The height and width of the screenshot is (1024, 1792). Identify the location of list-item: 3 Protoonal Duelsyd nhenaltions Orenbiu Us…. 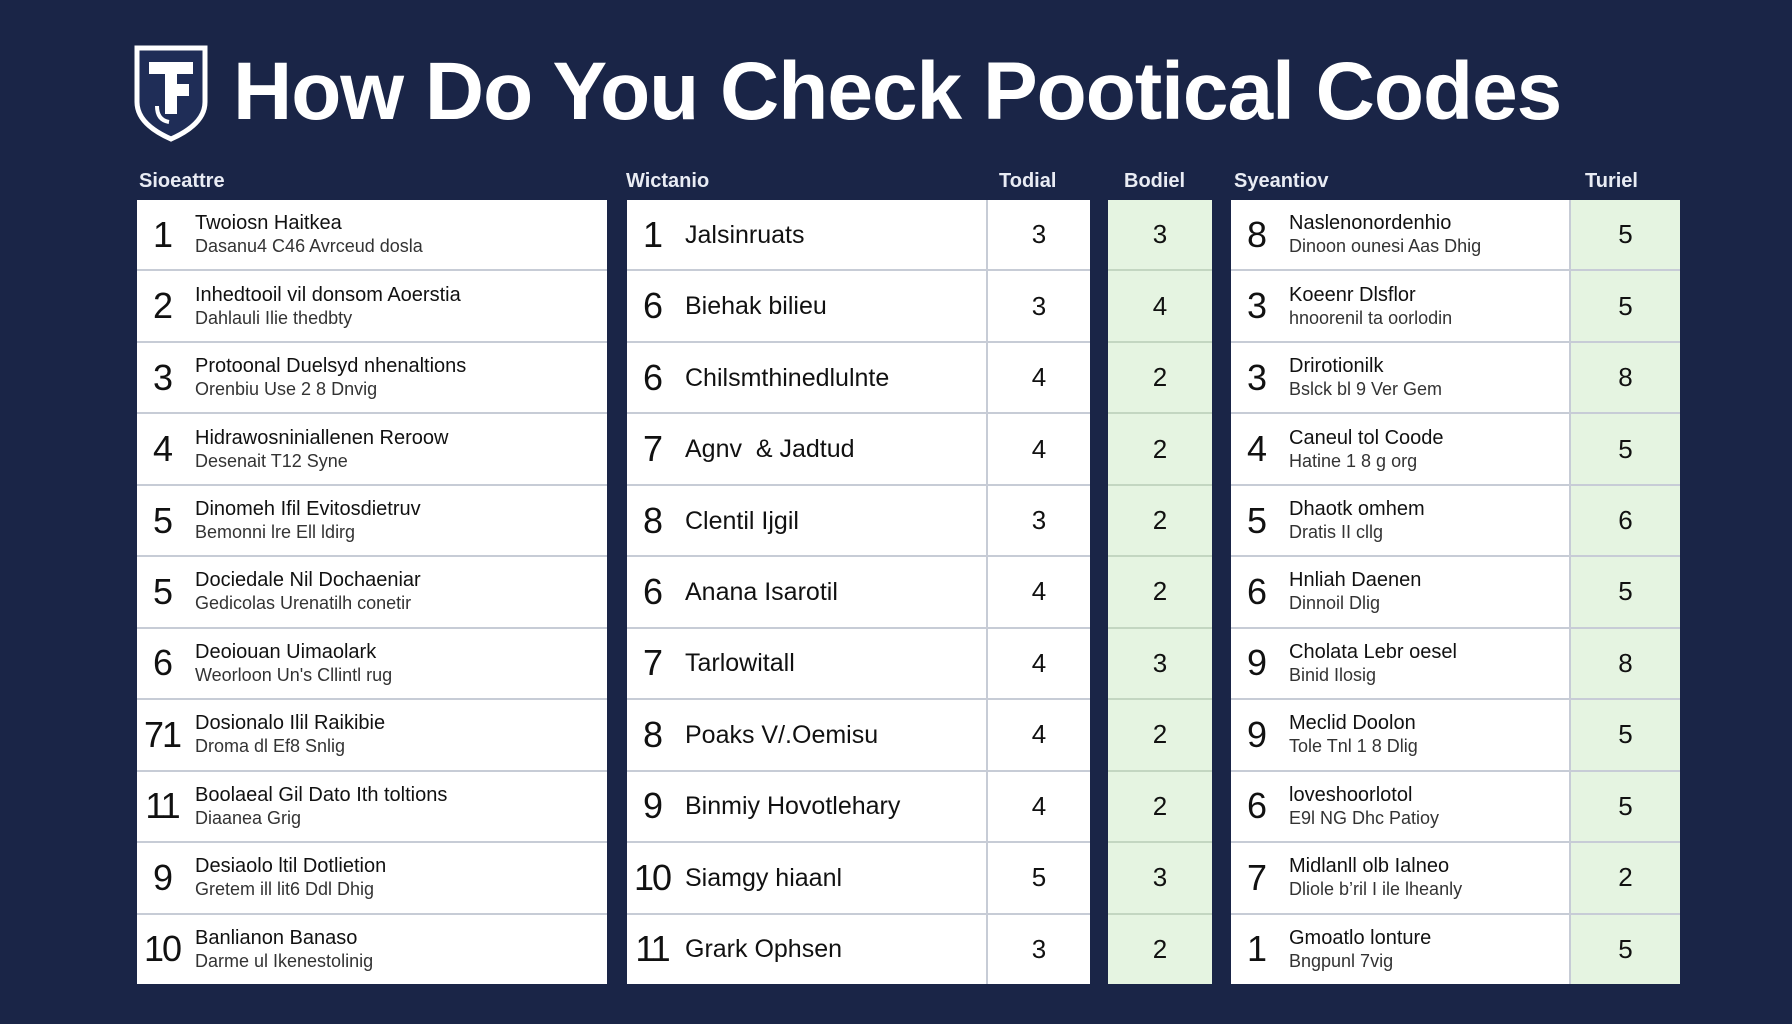
(372, 379).